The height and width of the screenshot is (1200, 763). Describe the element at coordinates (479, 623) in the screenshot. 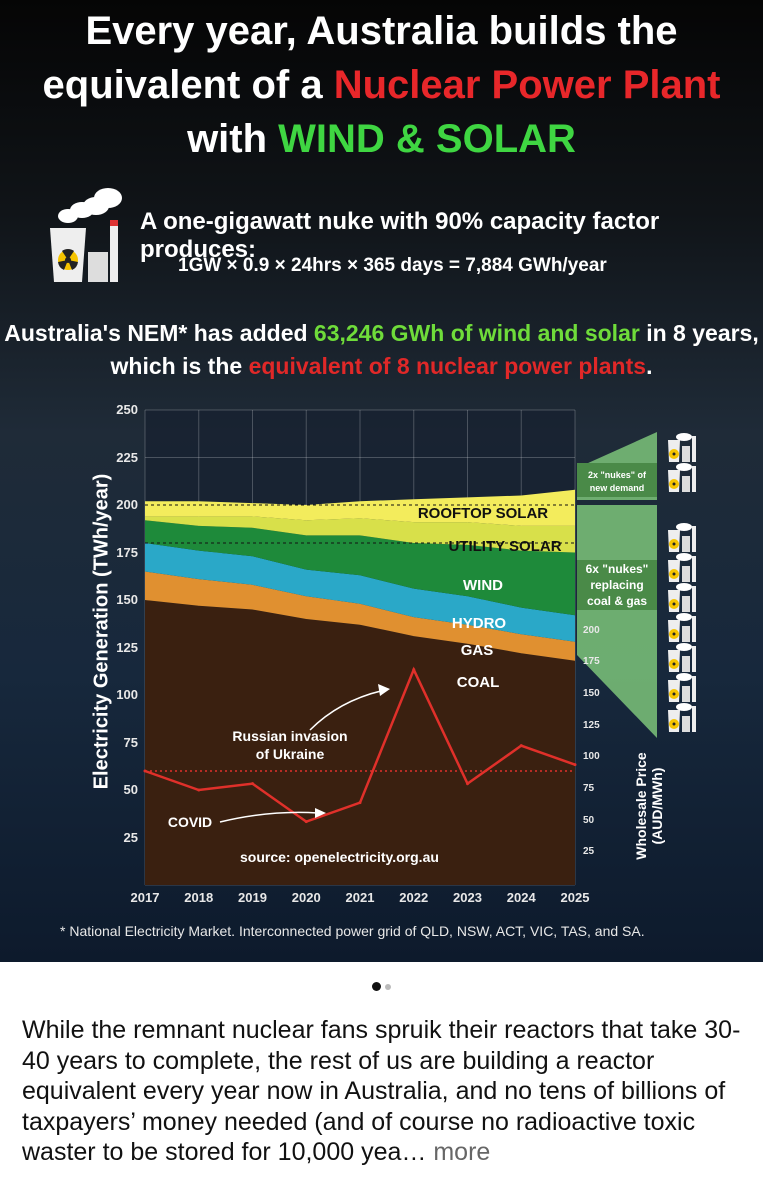

I see `series-label-hydro: HYDRO` at that location.